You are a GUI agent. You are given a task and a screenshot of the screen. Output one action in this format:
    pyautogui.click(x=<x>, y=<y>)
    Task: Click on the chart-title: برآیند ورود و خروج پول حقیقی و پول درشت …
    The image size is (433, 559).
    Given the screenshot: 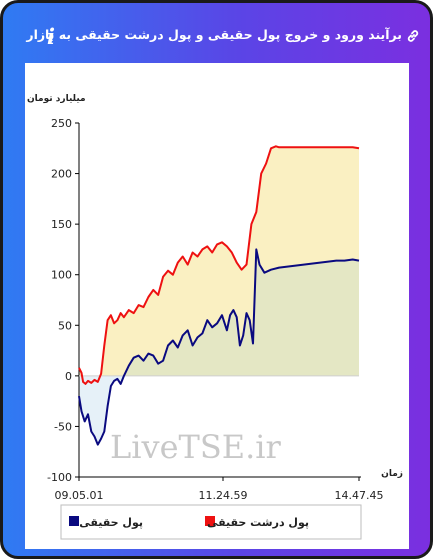 What is the action you would take?
    pyautogui.click(x=214, y=34)
    